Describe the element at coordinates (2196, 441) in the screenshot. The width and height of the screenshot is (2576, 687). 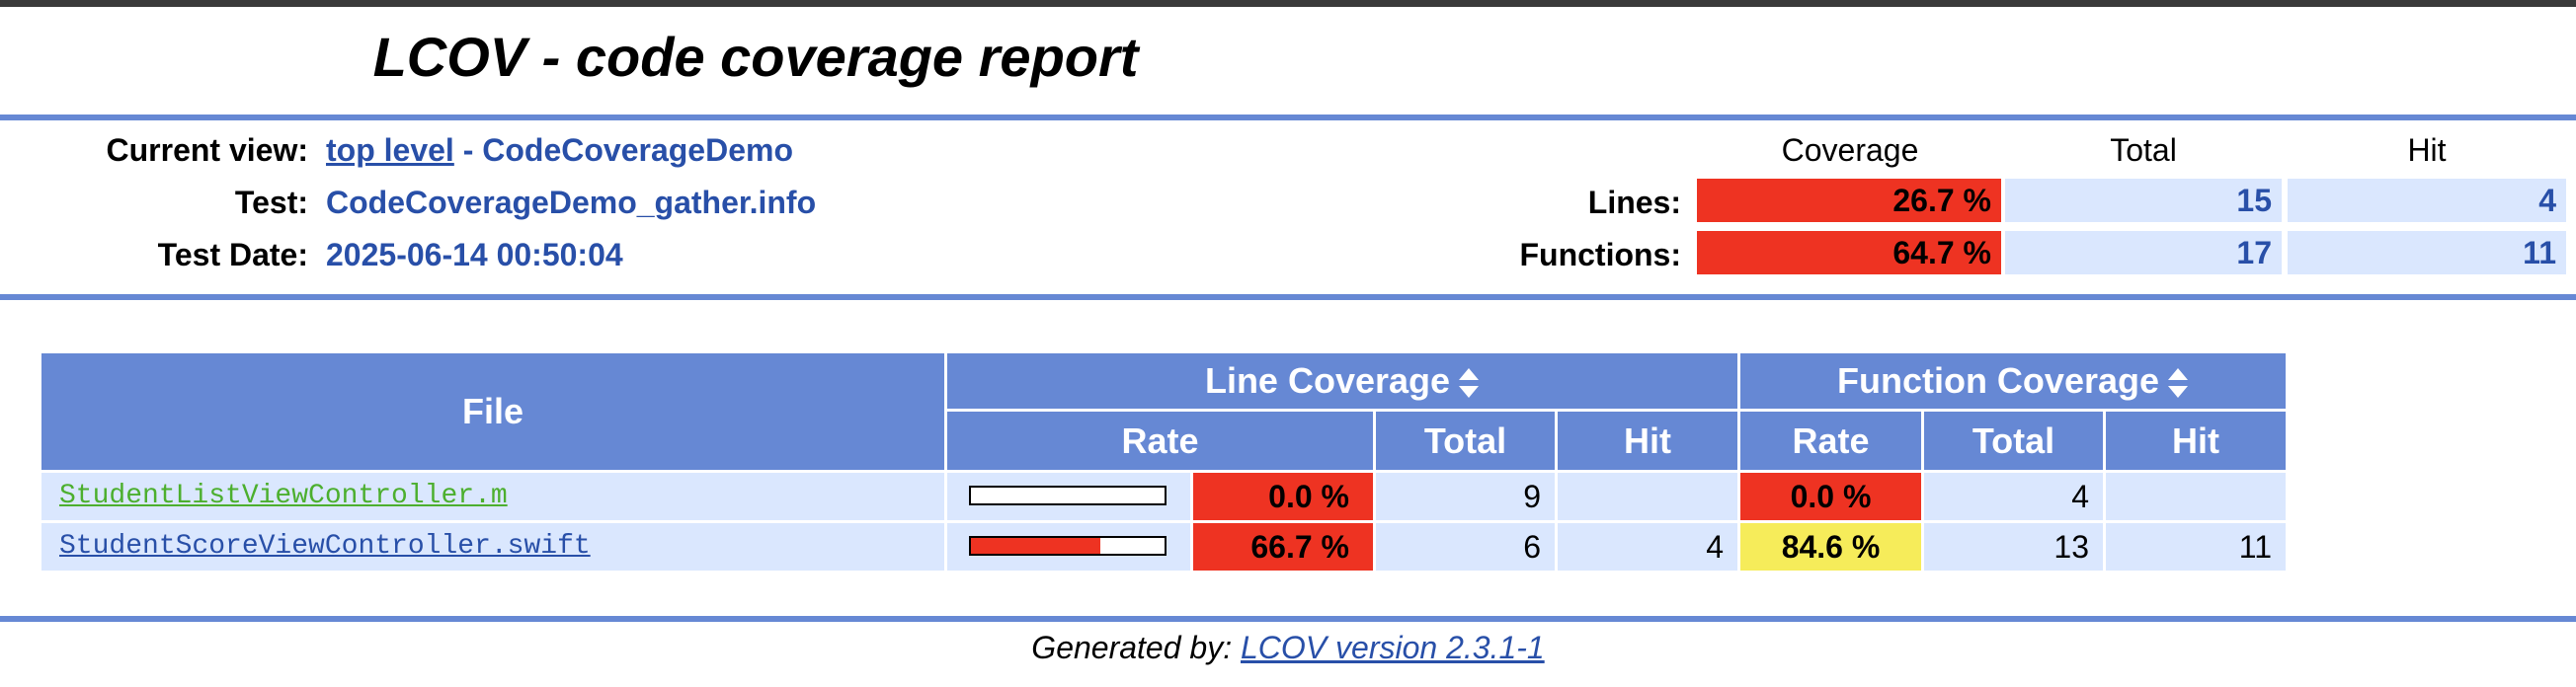
I see `function-hit-header: Hit` at that location.